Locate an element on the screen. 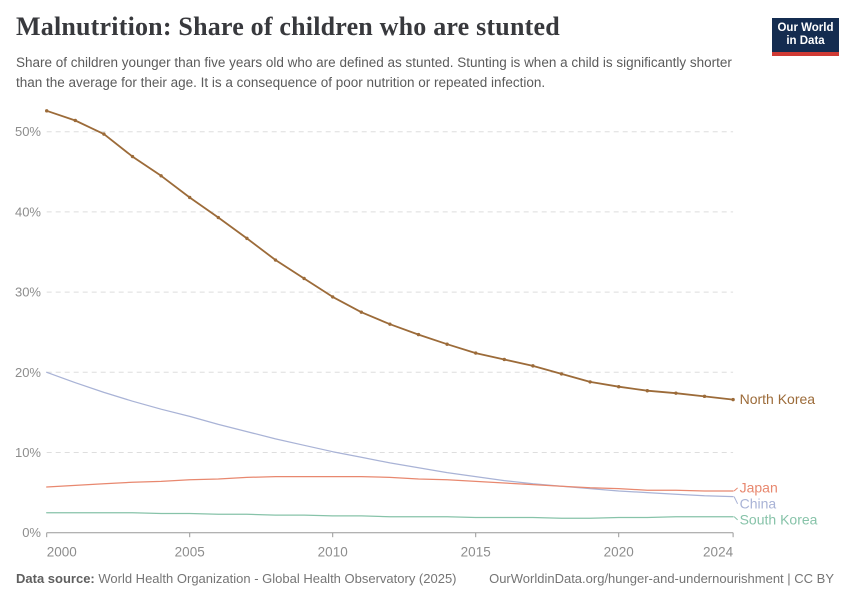 Image resolution: width=850 pixels, height=600 pixels. y-tick-label-0: 0% is located at coordinates (31, 532).